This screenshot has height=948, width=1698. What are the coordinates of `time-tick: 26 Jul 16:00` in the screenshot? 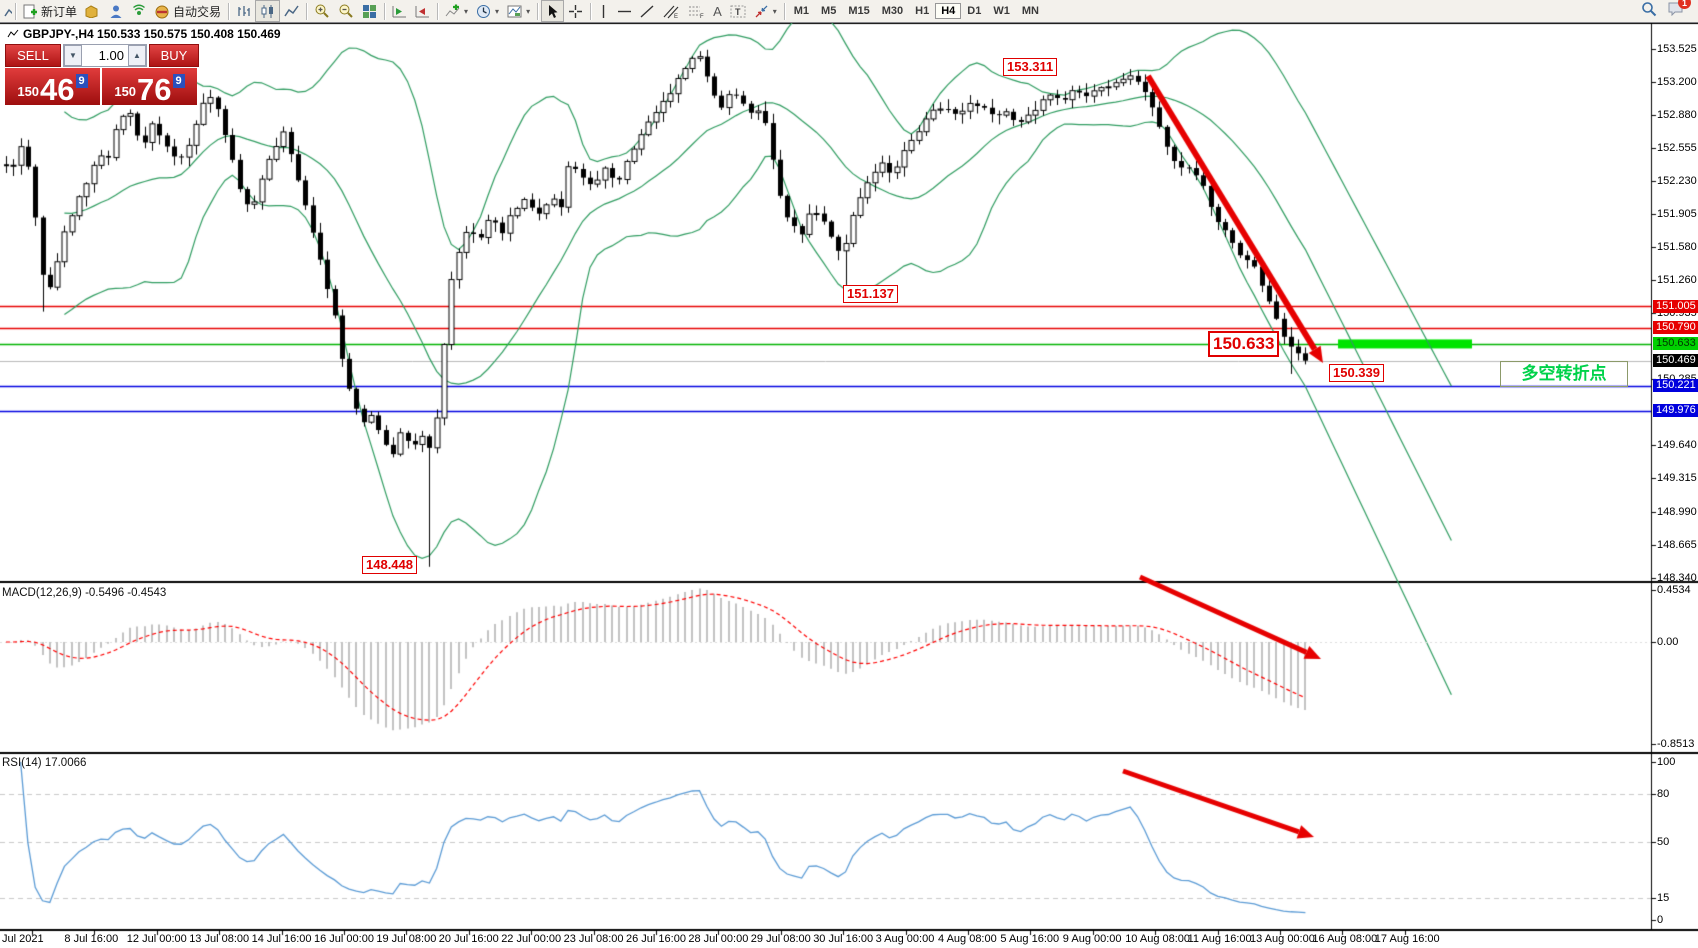 It's located at (656, 939).